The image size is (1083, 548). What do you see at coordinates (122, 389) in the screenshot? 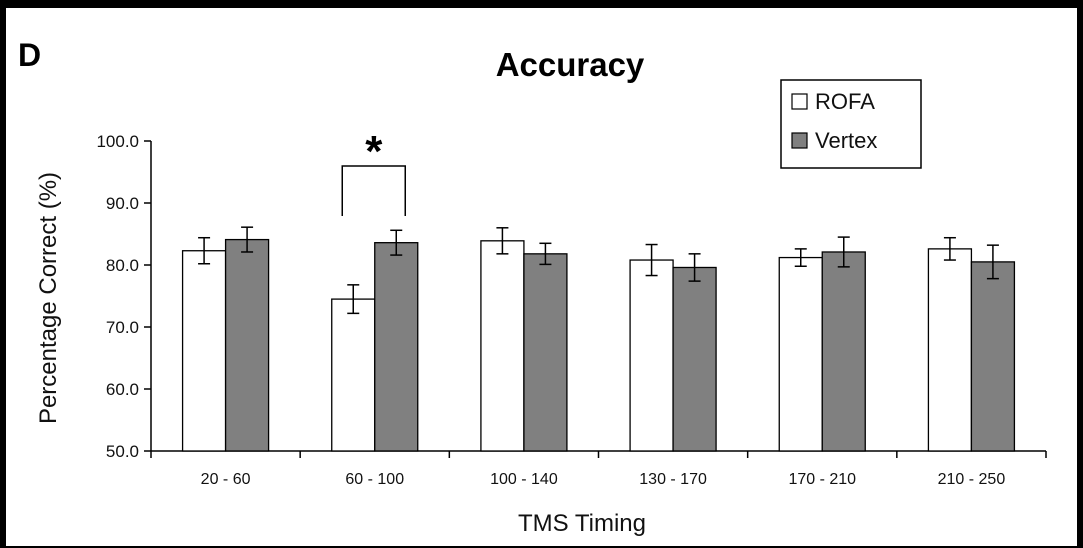
I see `y-tick-label: 60.0` at bounding box center [122, 389].